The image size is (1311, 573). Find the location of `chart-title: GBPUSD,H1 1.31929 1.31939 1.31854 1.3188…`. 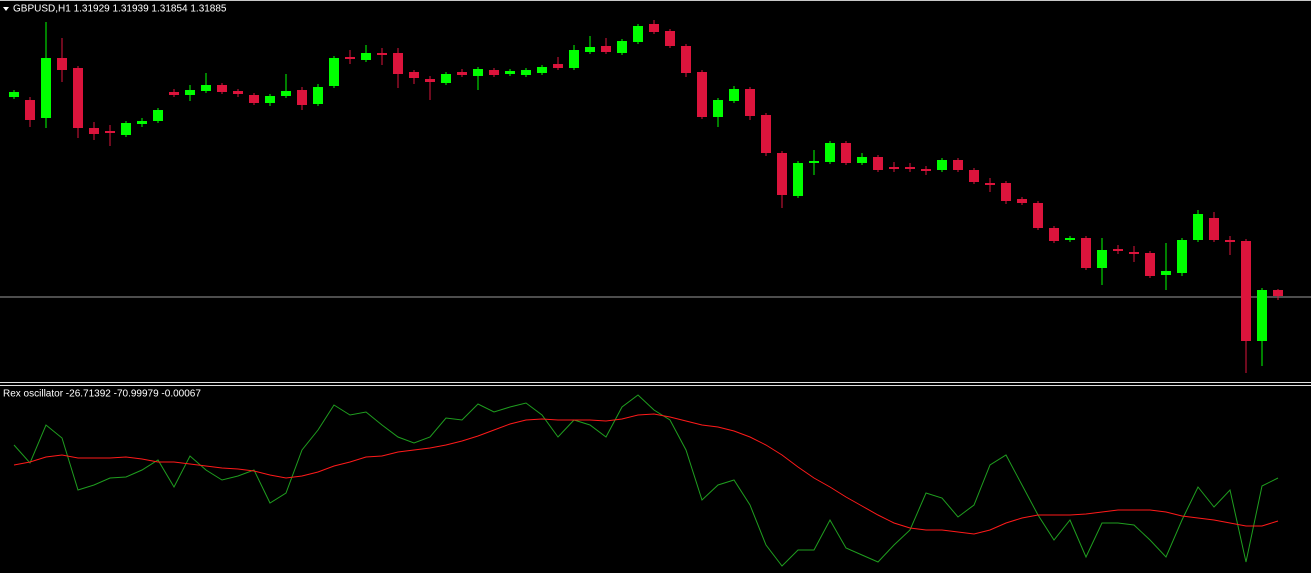

chart-title: GBPUSD,H1 1.31929 1.31939 1.31854 1.3188… is located at coordinates (120, 9).